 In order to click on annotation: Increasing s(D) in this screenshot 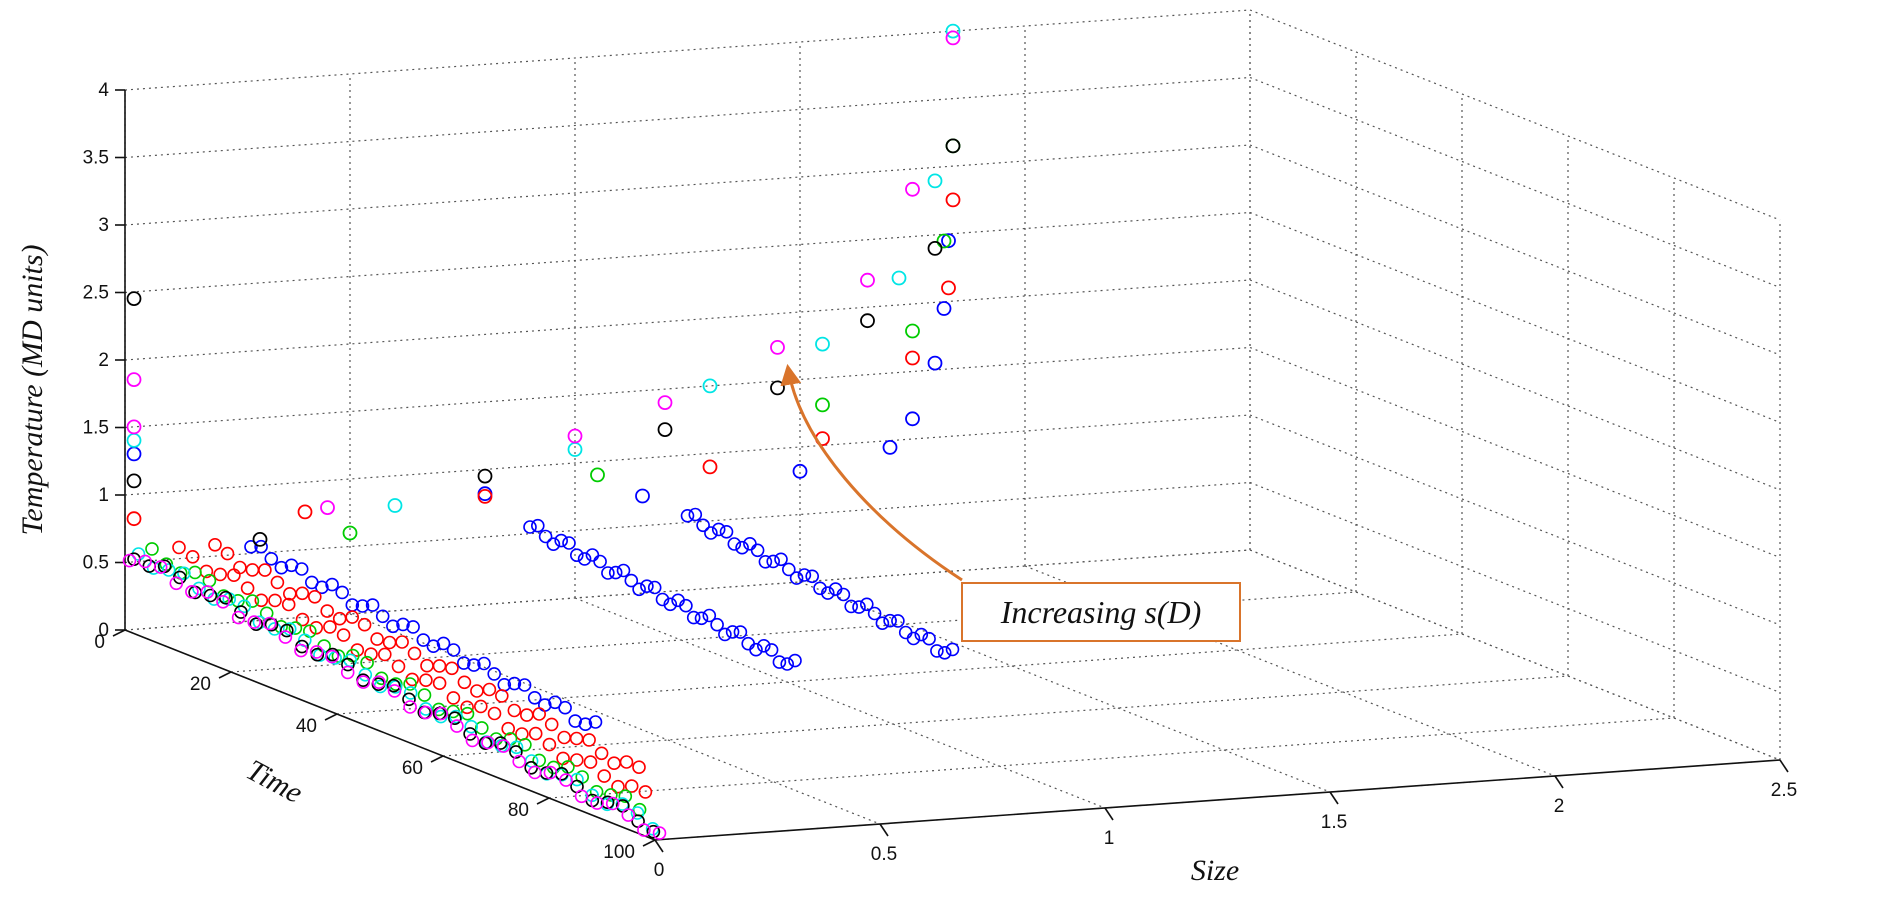, I will do `click(1010, 502)`.